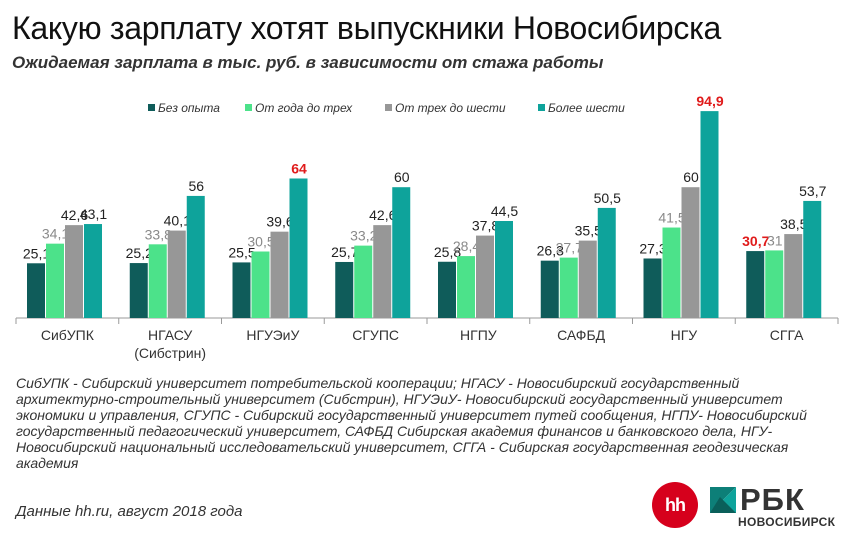  What do you see at coordinates (196, 186) in the screenshot?
I see `data-label: 56` at bounding box center [196, 186].